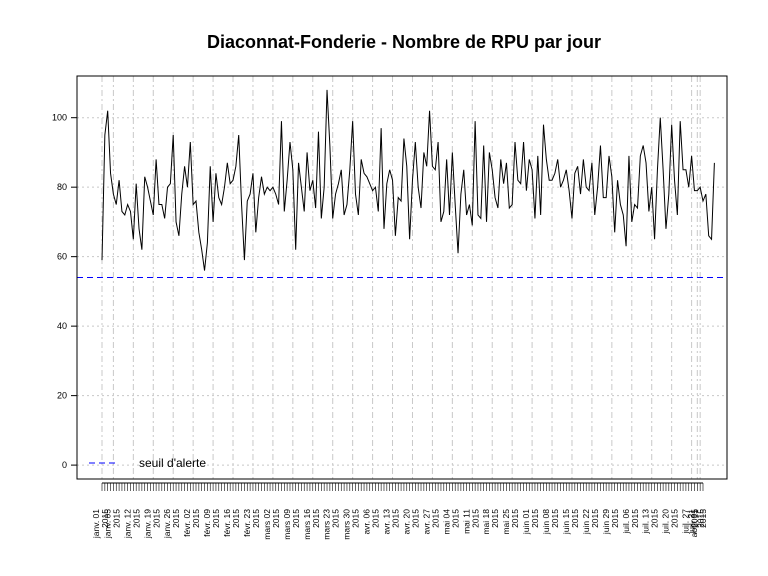 This screenshot has width=768, height=576. Describe the element at coordinates (127, 524) in the screenshot. I see `x-tick-label: janv. 12` at that location.